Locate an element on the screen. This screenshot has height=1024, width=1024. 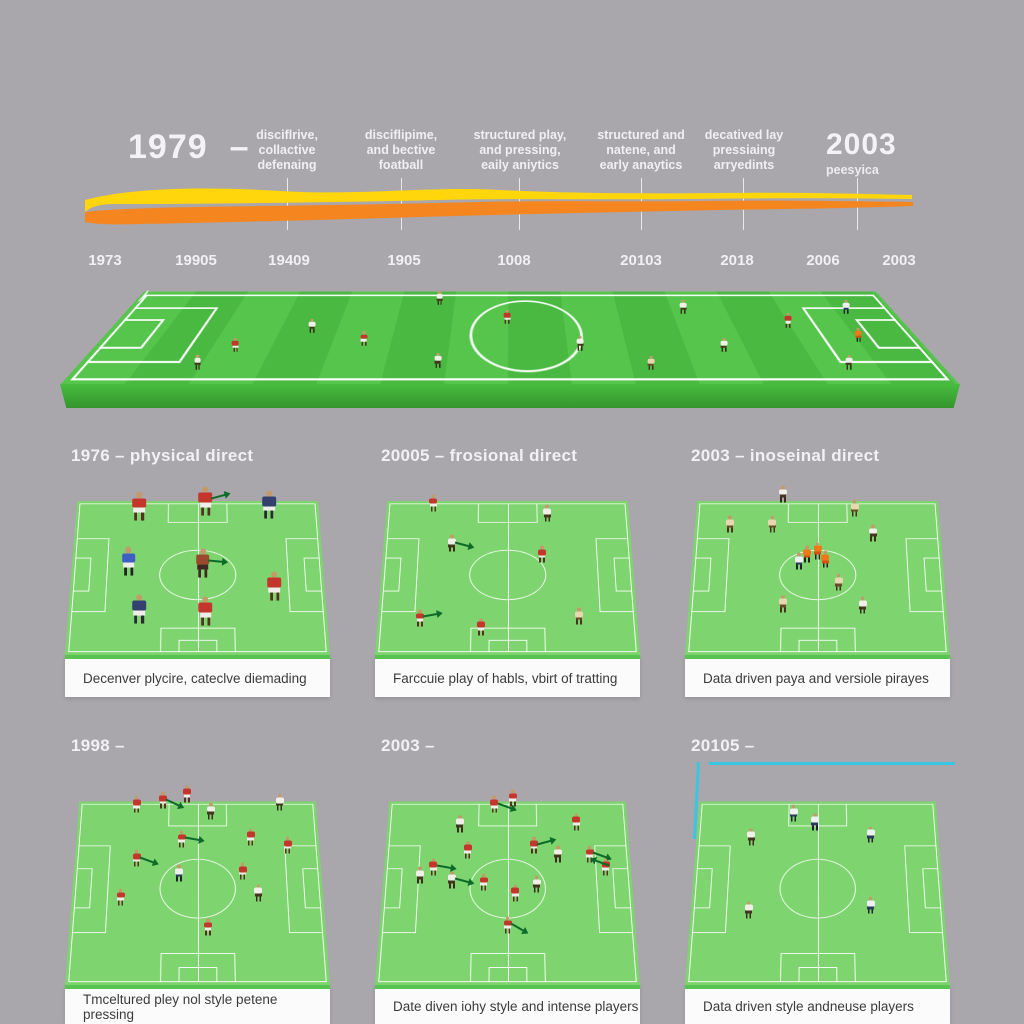
player-figure-blue is located at coordinates (128, 561).